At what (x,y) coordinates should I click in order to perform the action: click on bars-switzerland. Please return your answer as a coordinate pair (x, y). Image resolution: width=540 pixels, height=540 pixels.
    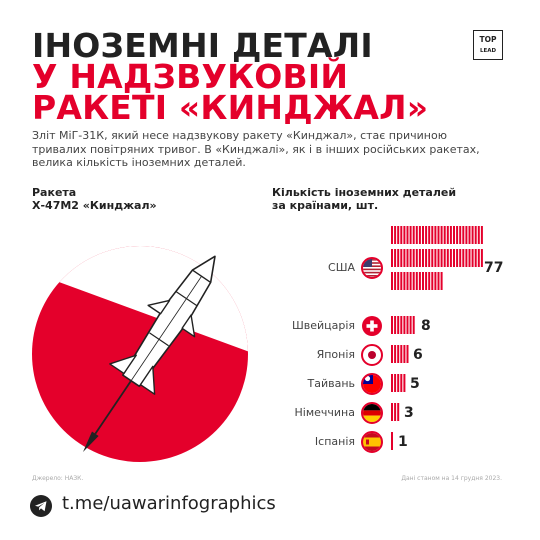
    Looking at the image, I should click on (403, 325).